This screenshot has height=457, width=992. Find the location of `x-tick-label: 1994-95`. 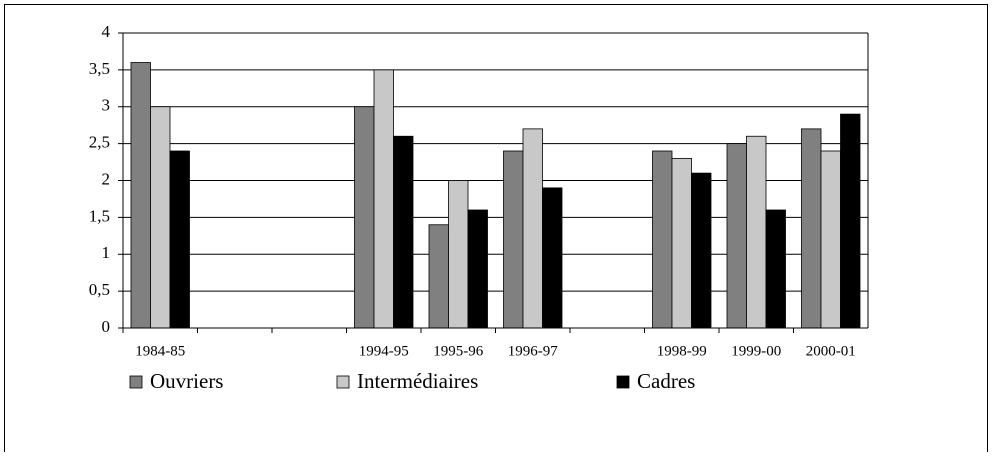

x-tick-label: 1994-95 is located at coordinates (384, 351).